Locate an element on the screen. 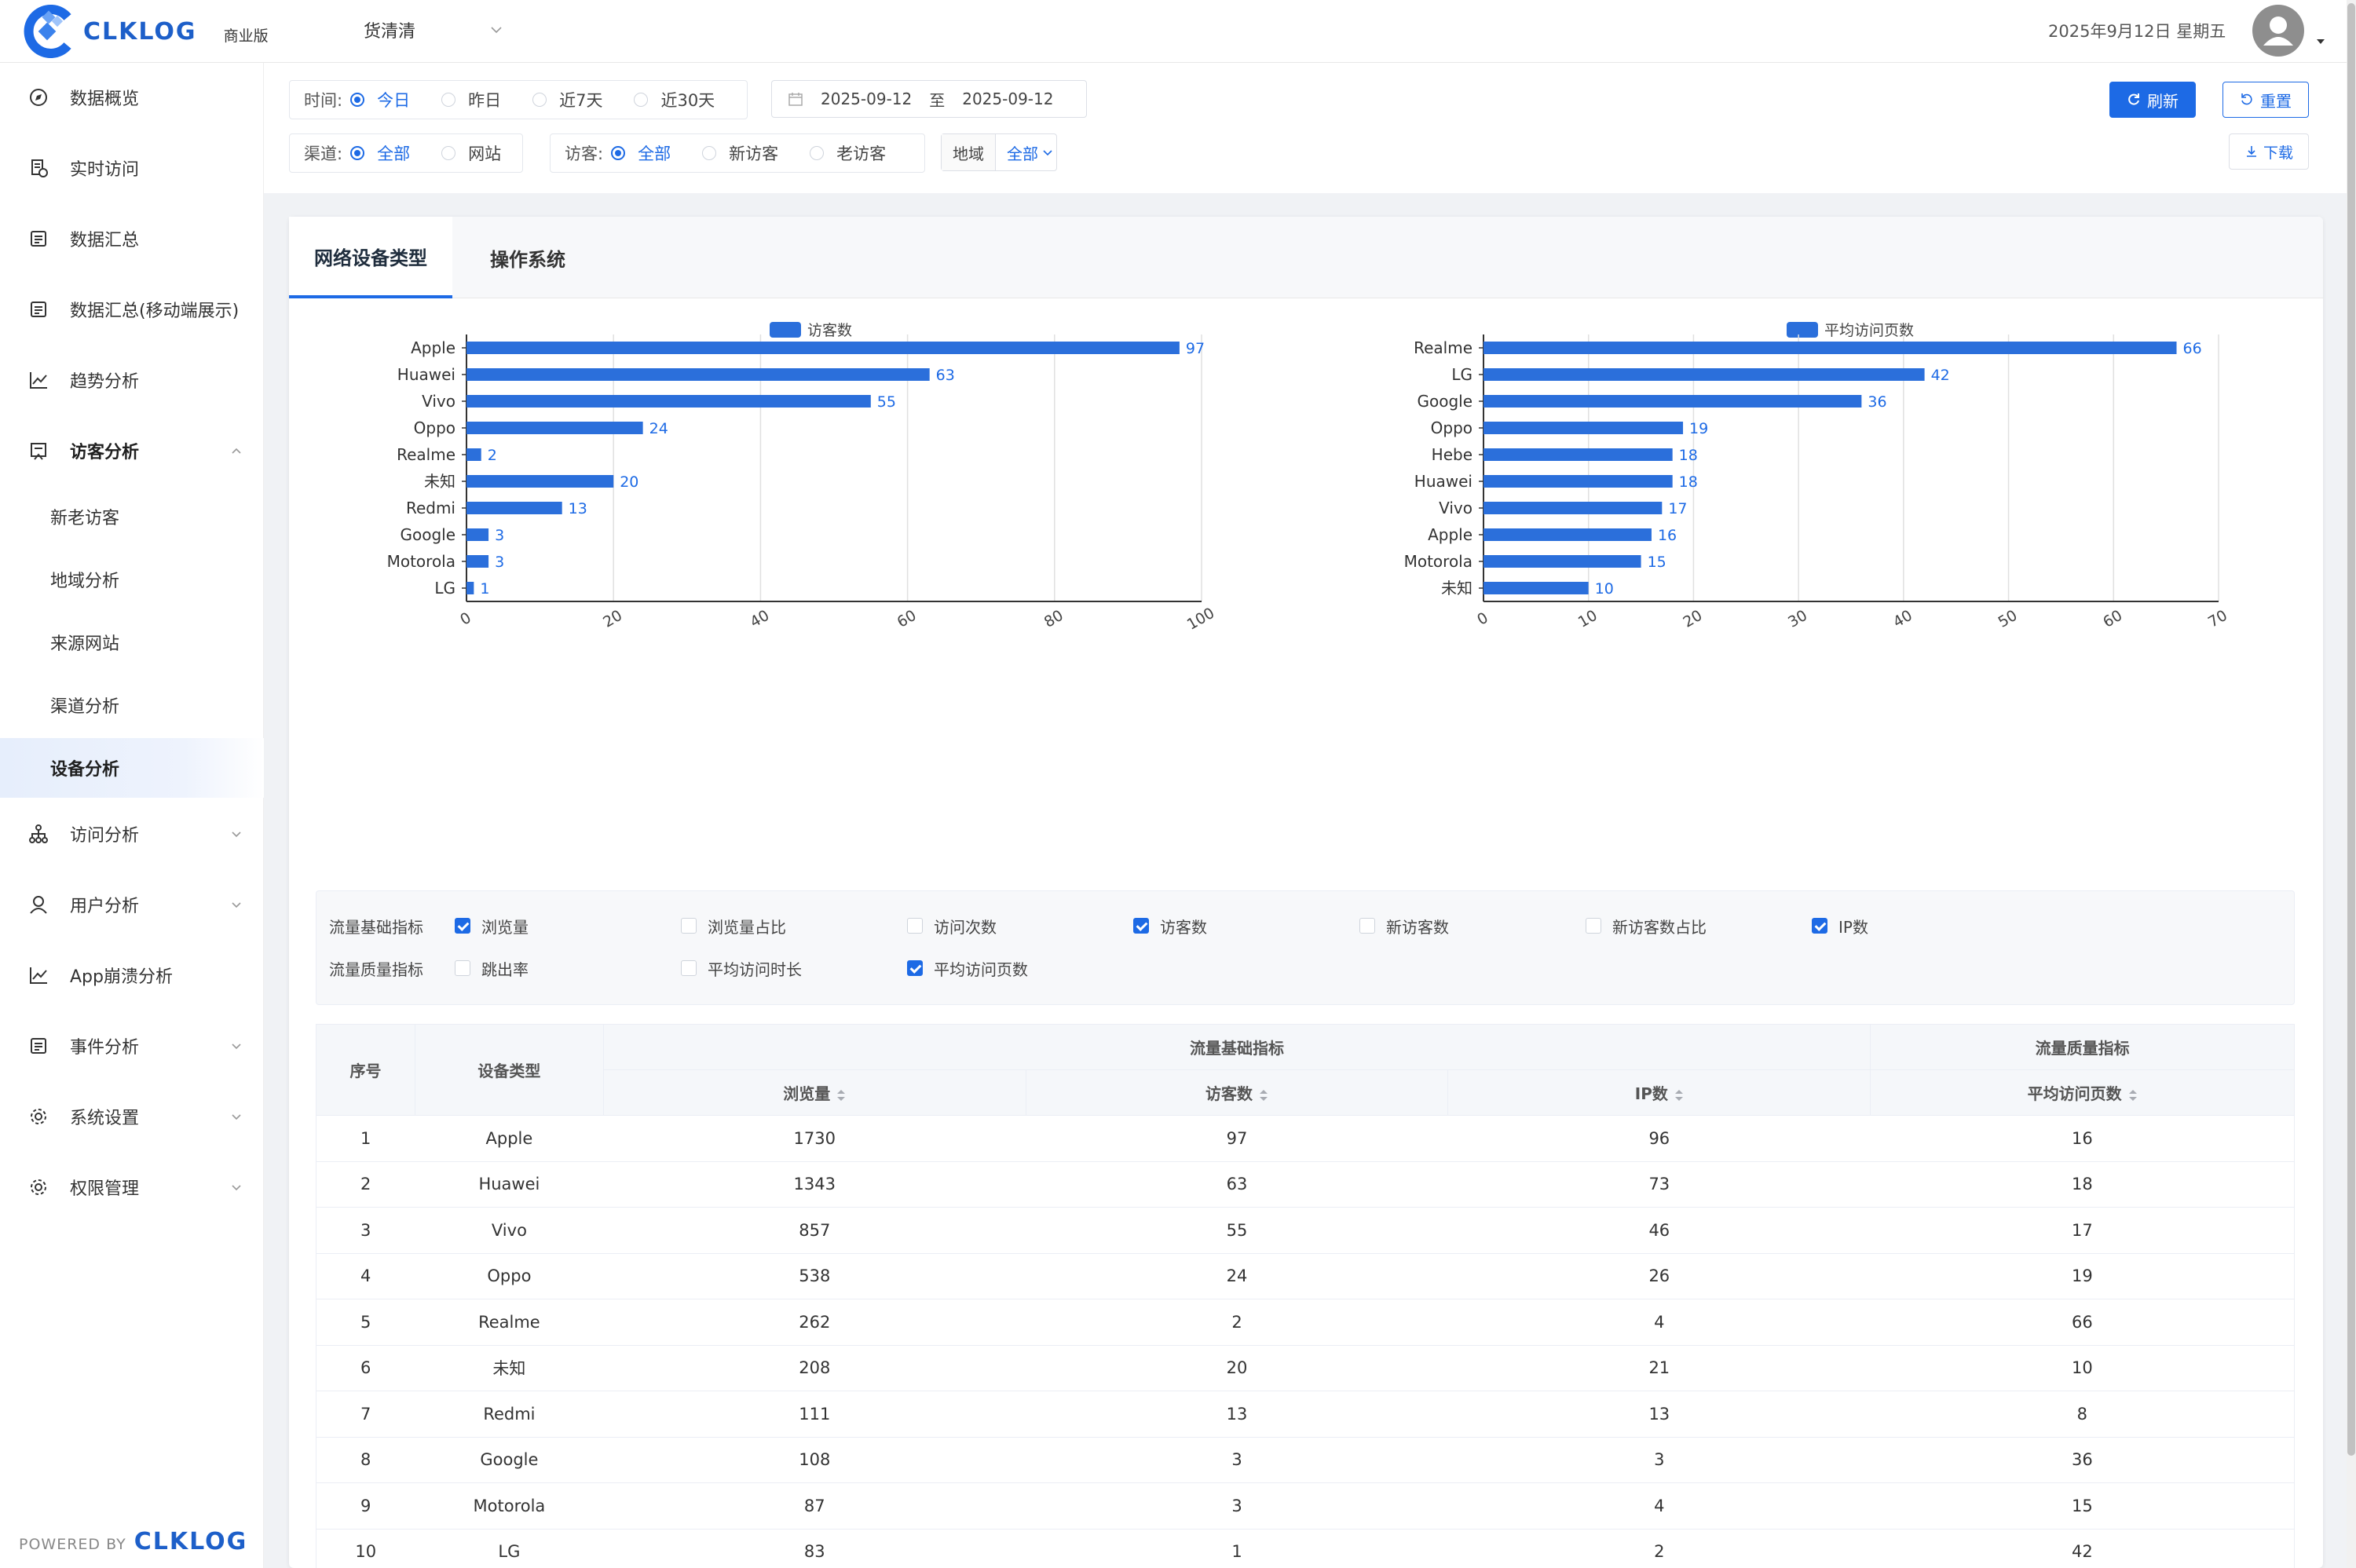  sidebar-item-settings: 系统设置 is located at coordinates (132, 1116).